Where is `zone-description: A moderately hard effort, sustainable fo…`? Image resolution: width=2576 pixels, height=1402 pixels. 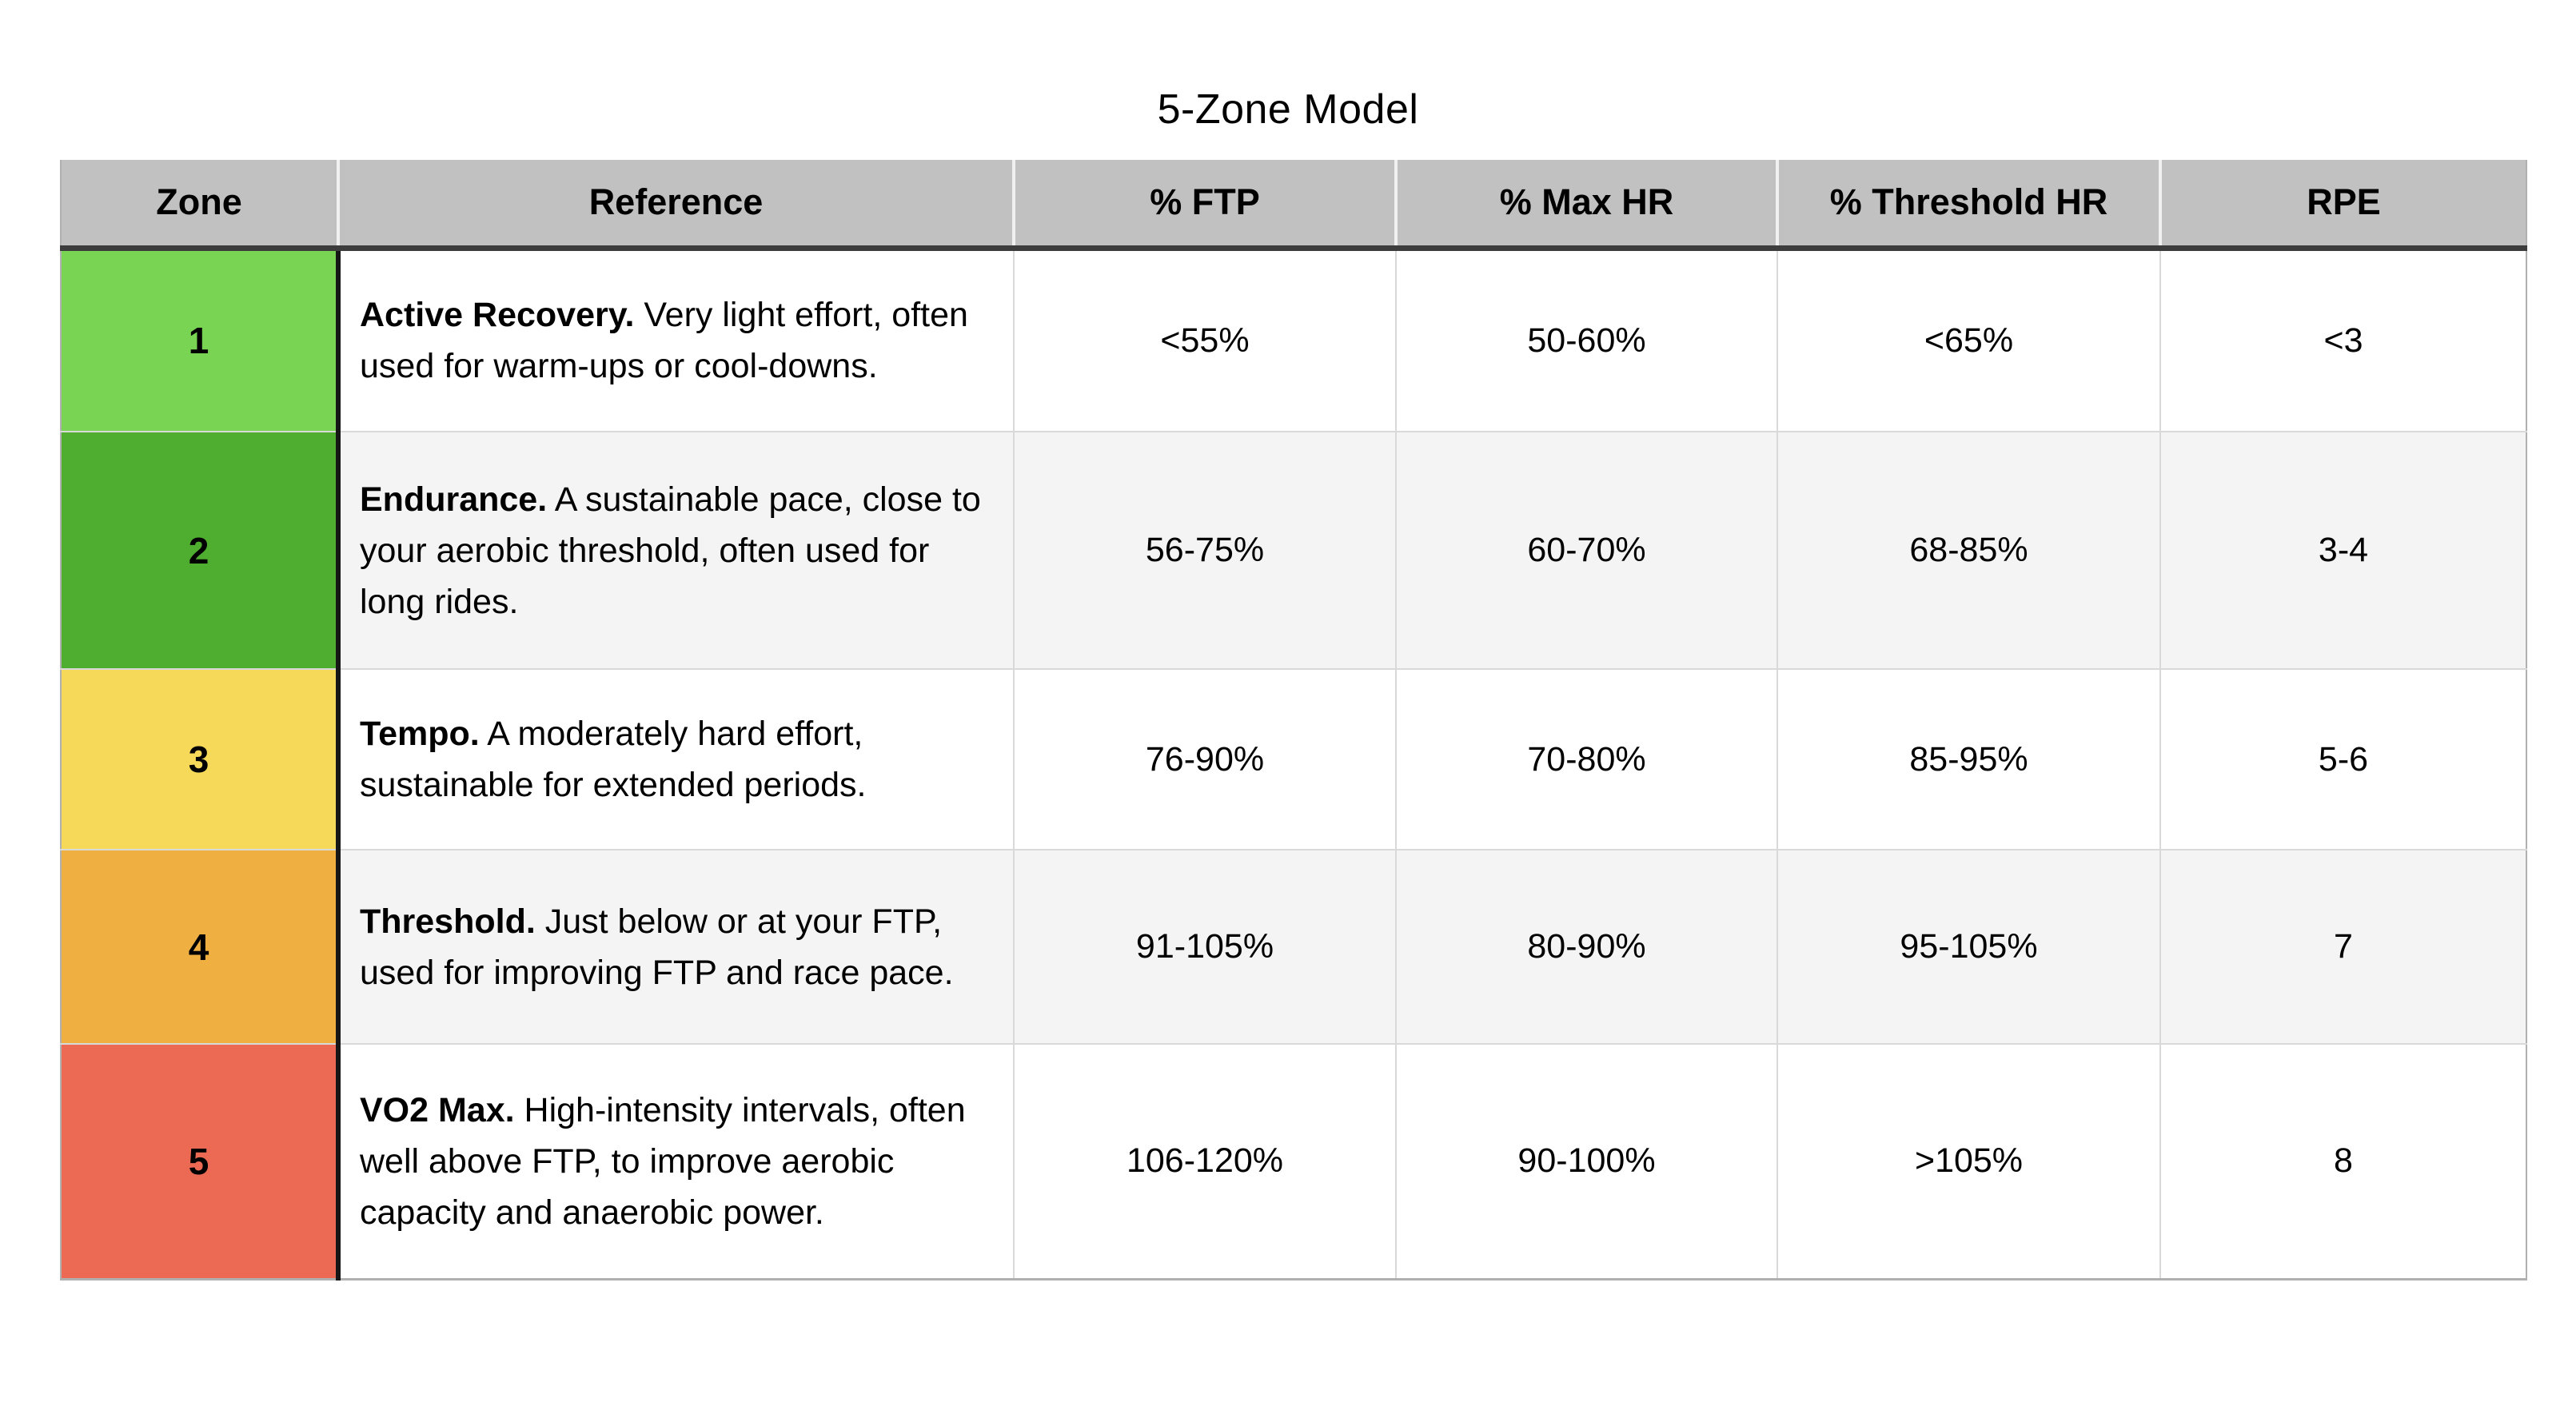
zone-description: A moderately hard effort, sustainable fo… is located at coordinates (614, 759).